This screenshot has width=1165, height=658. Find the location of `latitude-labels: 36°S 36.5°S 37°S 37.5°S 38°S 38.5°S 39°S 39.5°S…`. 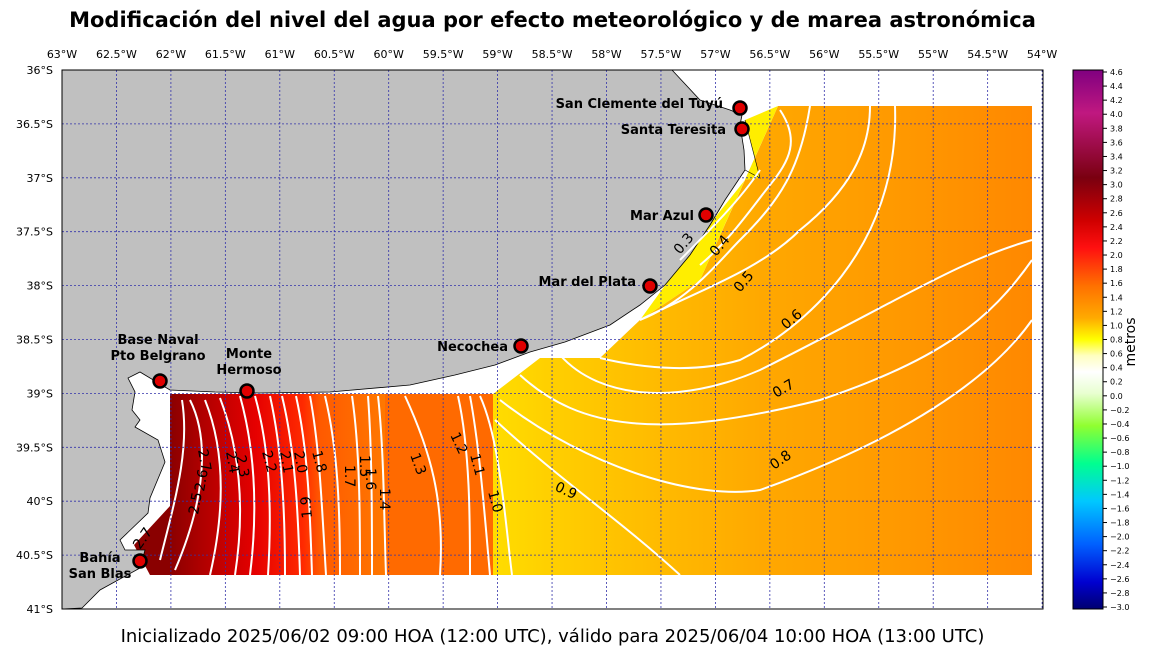

latitude-labels: 36°S 36.5°S 37°S 37.5°S 38°S 38.5°S 39°S 39.5°S… is located at coordinates (34, 340).